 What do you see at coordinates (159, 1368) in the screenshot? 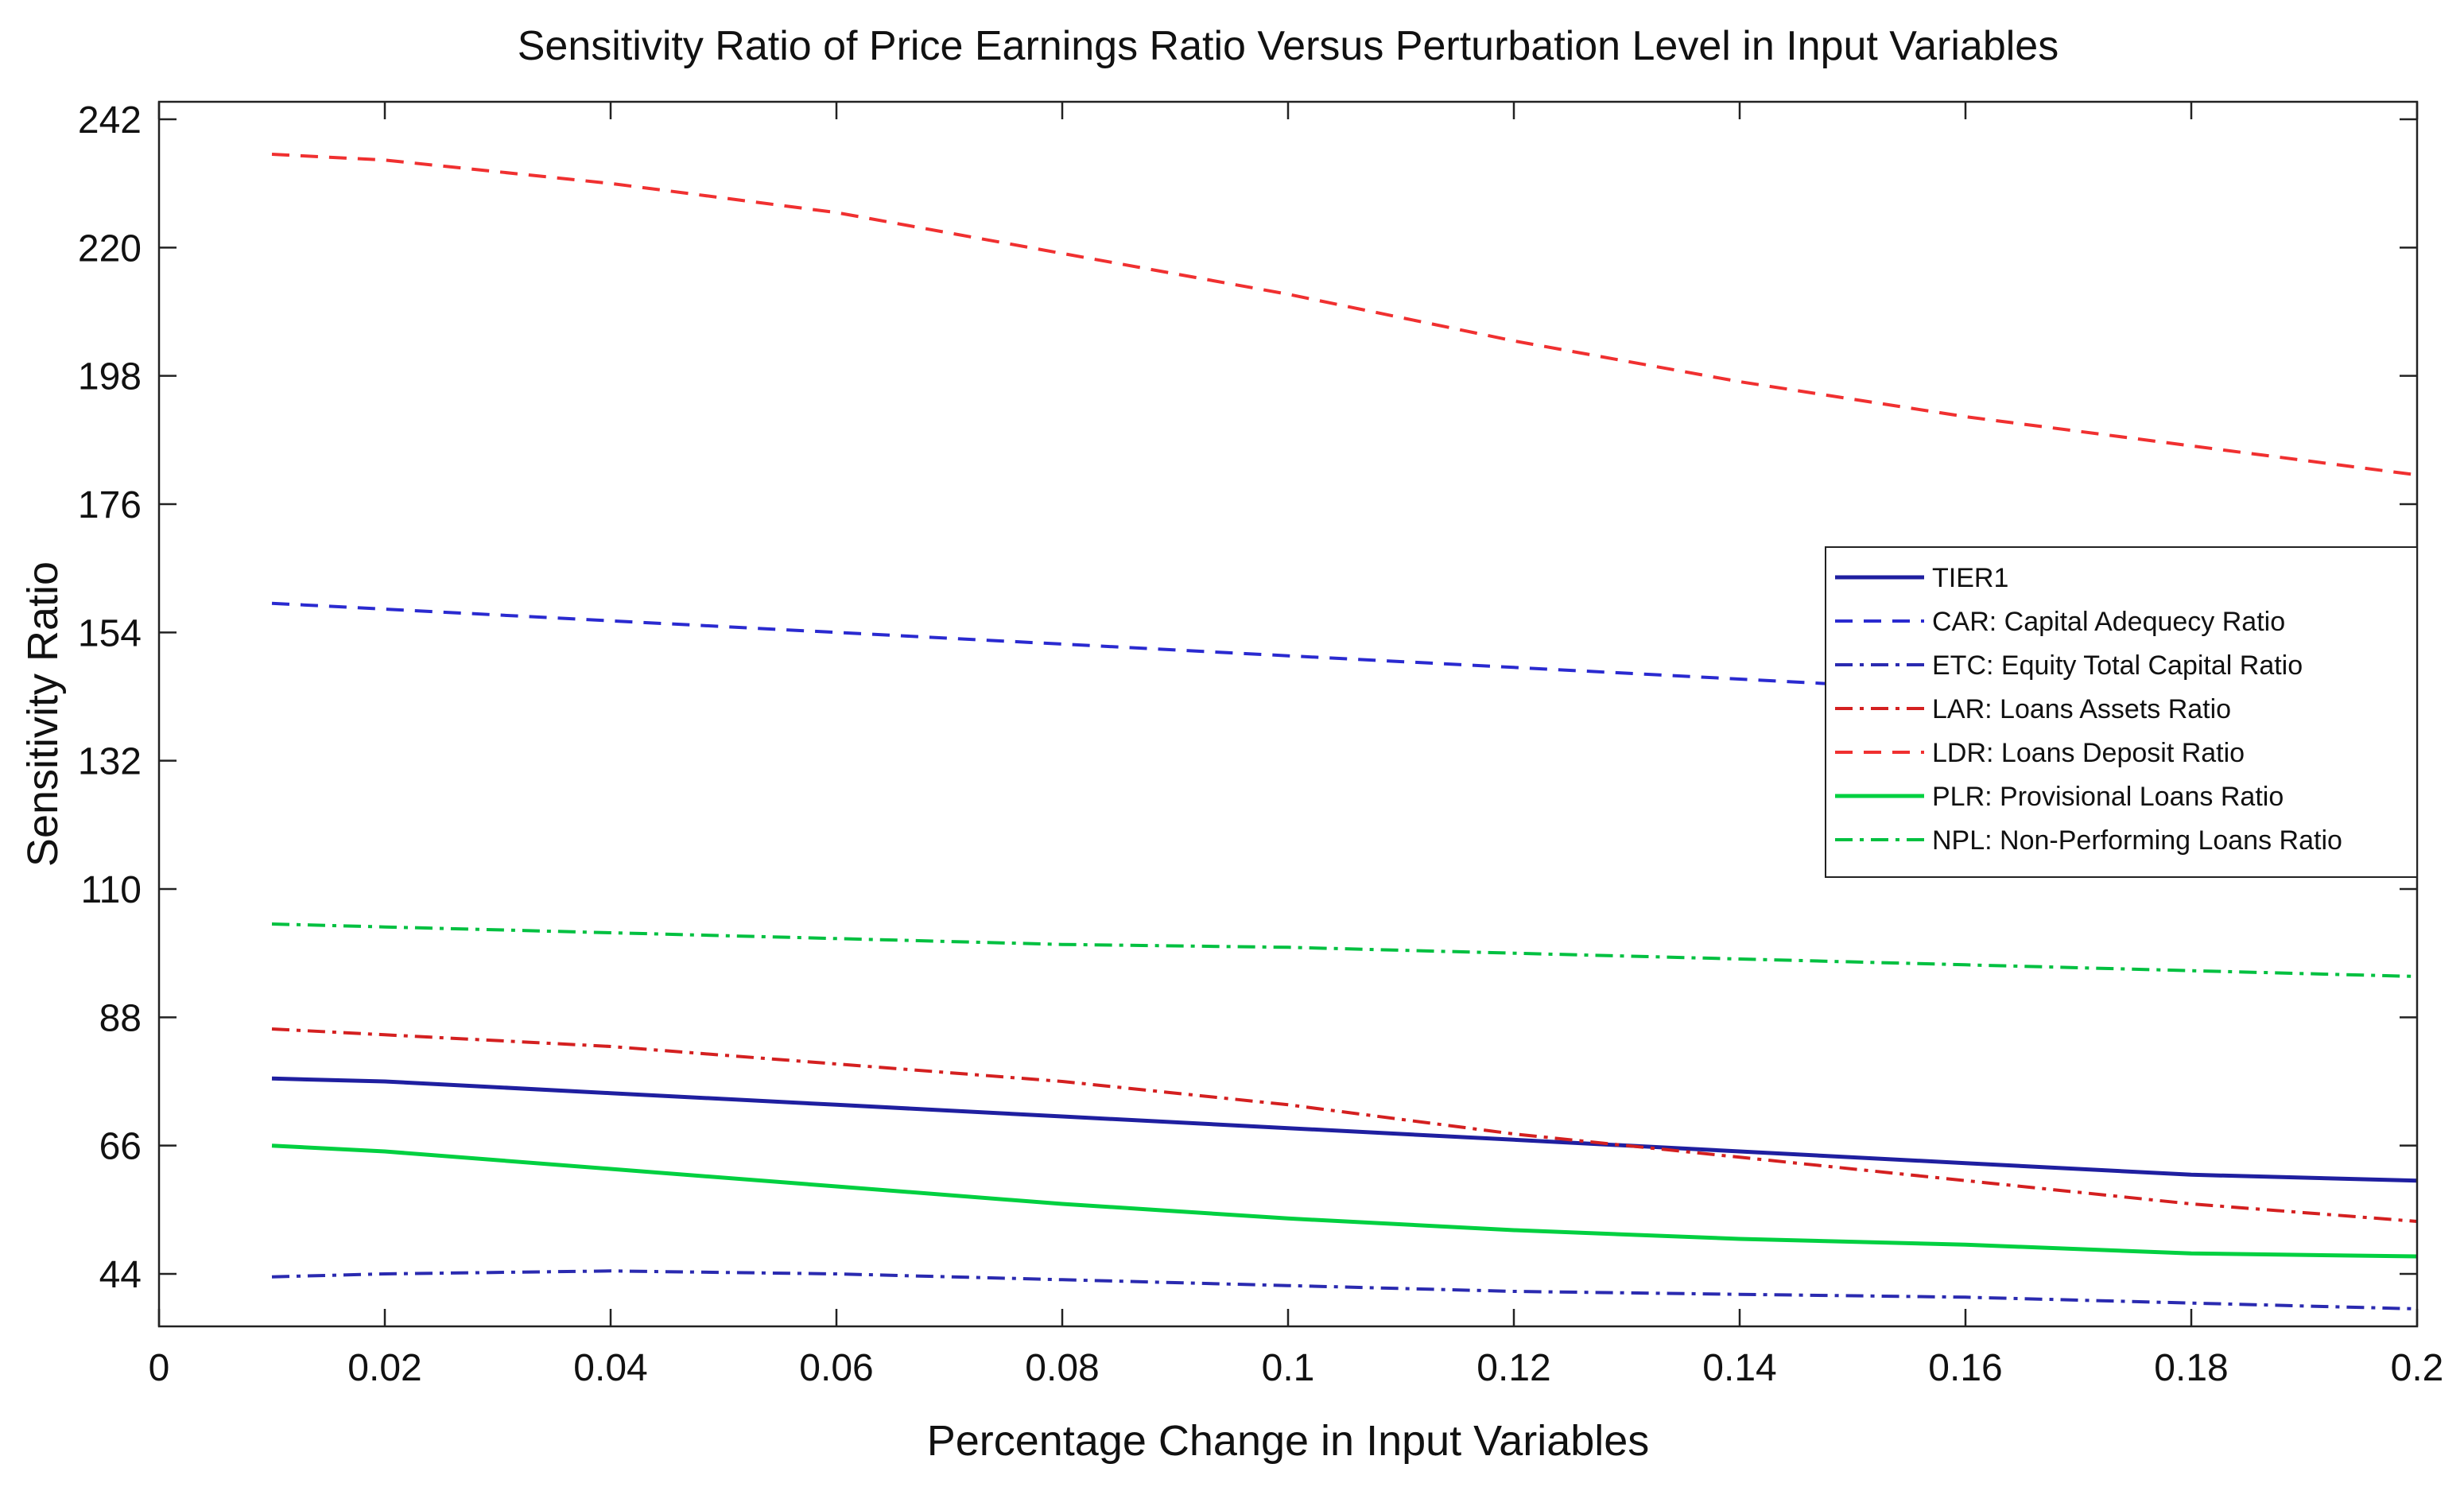
I see `x-tick-label: 0` at bounding box center [159, 1368].